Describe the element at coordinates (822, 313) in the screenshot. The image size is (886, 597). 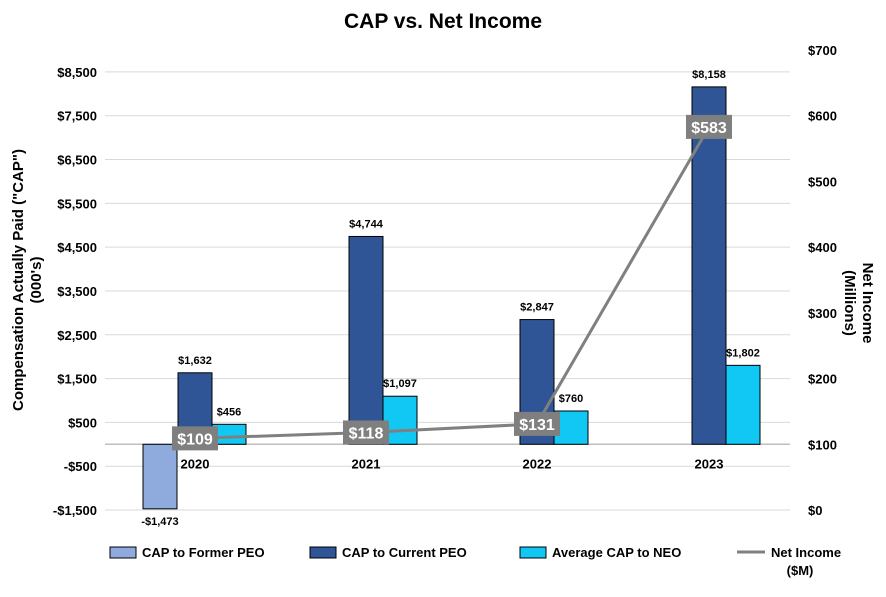
I see `y-right-tick-label: $300` at that location.